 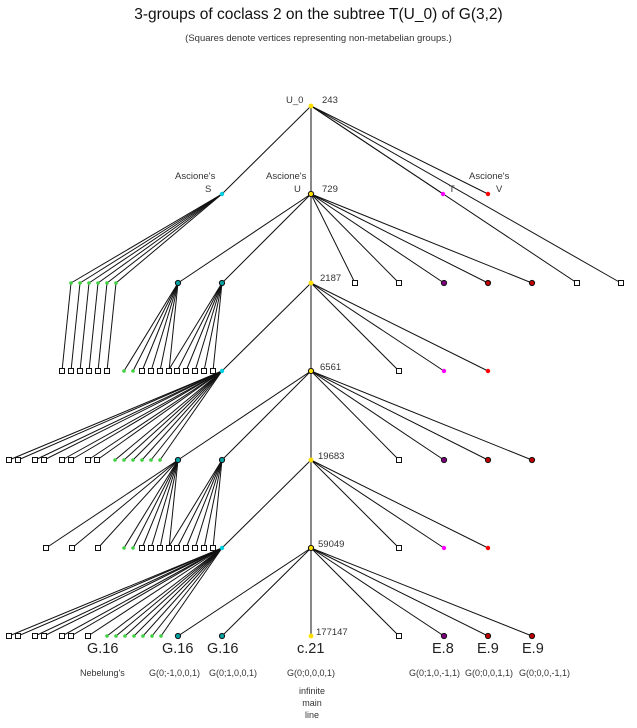 I want to click on ascione-v-label-2: V, so click(x=499, y=189).